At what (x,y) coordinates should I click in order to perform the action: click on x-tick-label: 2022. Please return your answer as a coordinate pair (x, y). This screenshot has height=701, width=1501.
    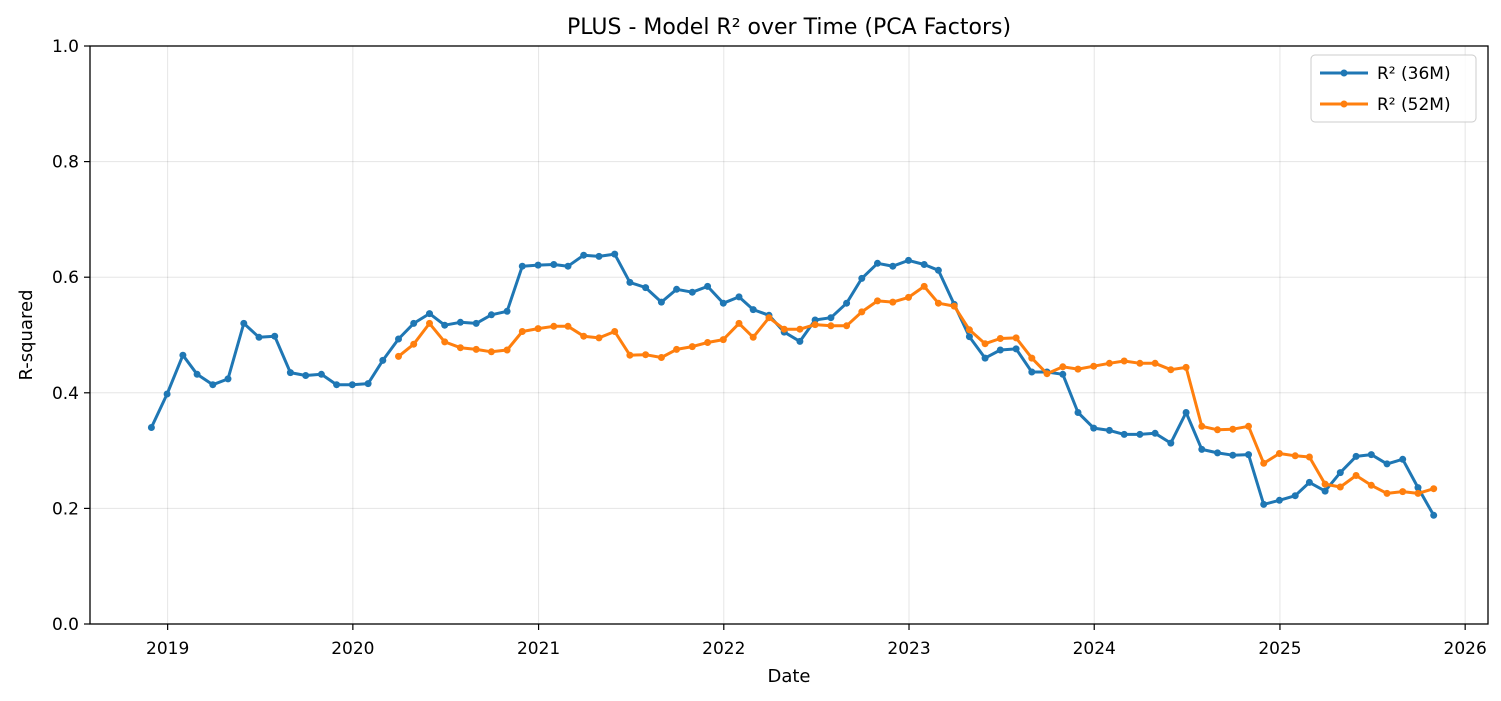
    Looking at the image, I should click on (723, 649).